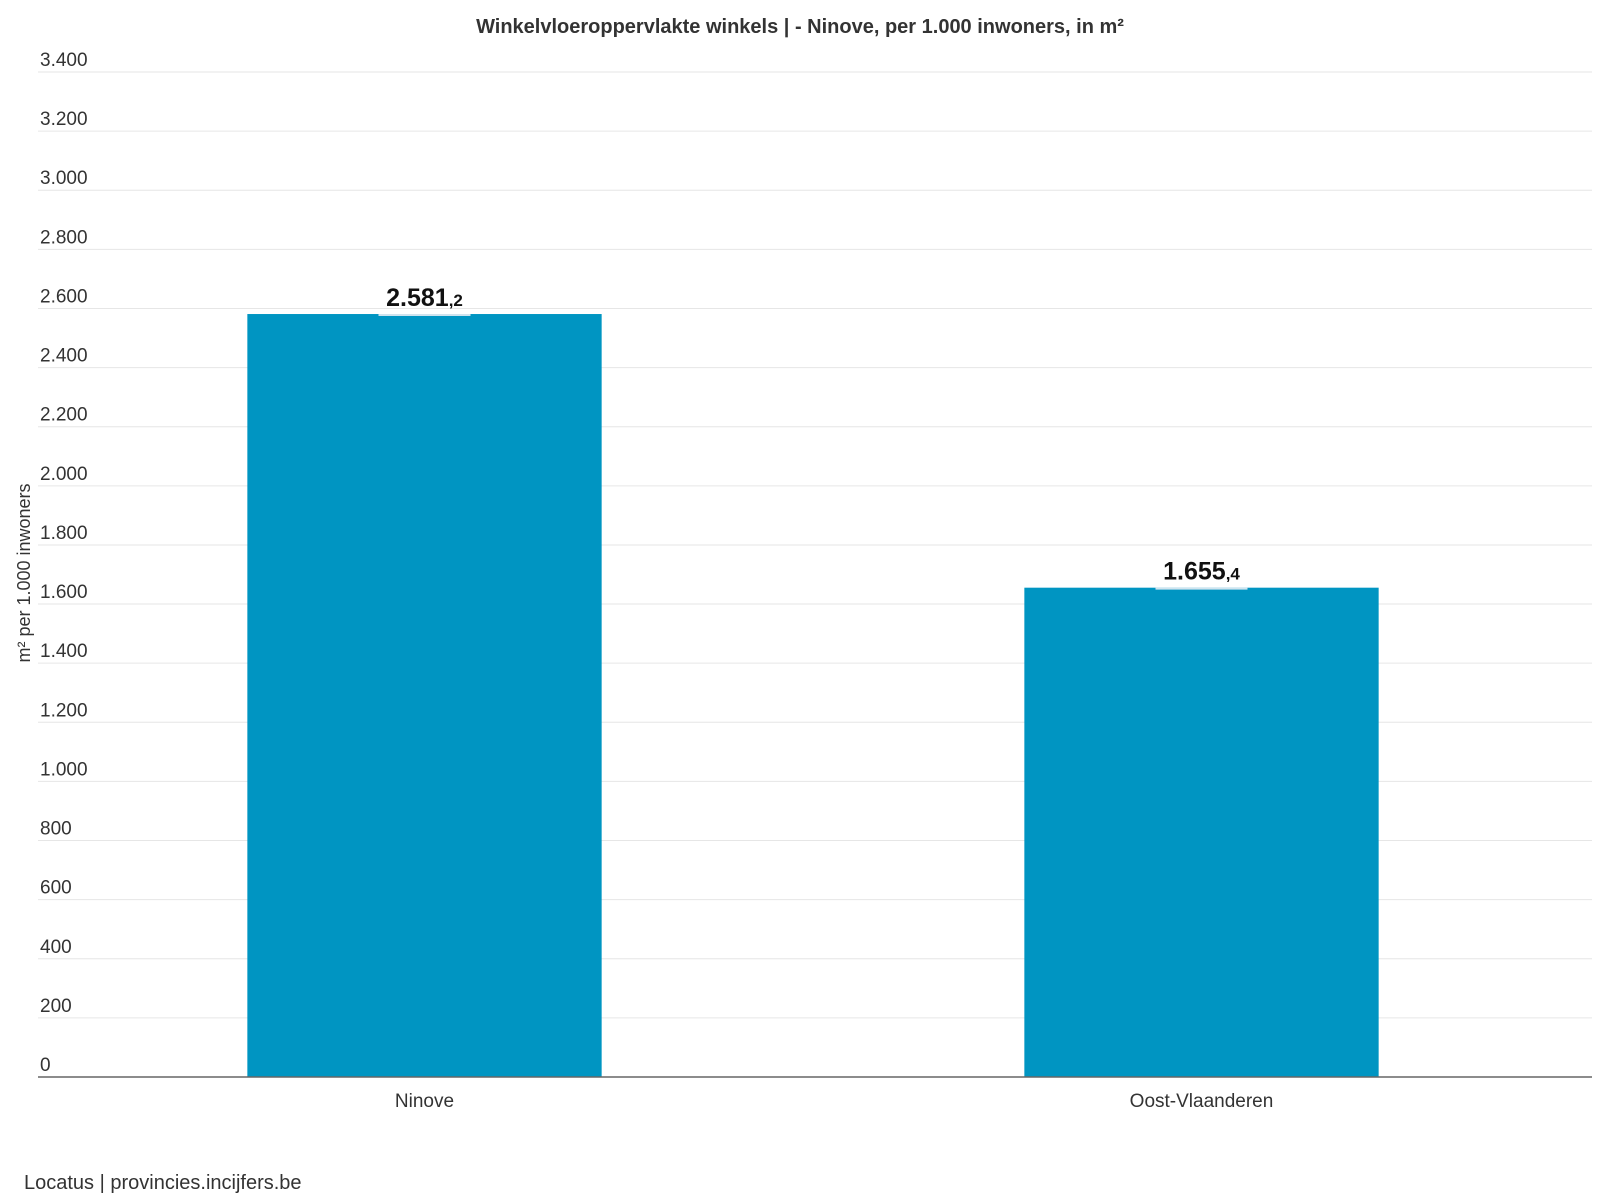 This screenshot has width=1600, height=1200. What do you see at coordinates (64, 60) in the screenshot?
I see `y-tick-label: 3.400` at bounding box center [64, 60].